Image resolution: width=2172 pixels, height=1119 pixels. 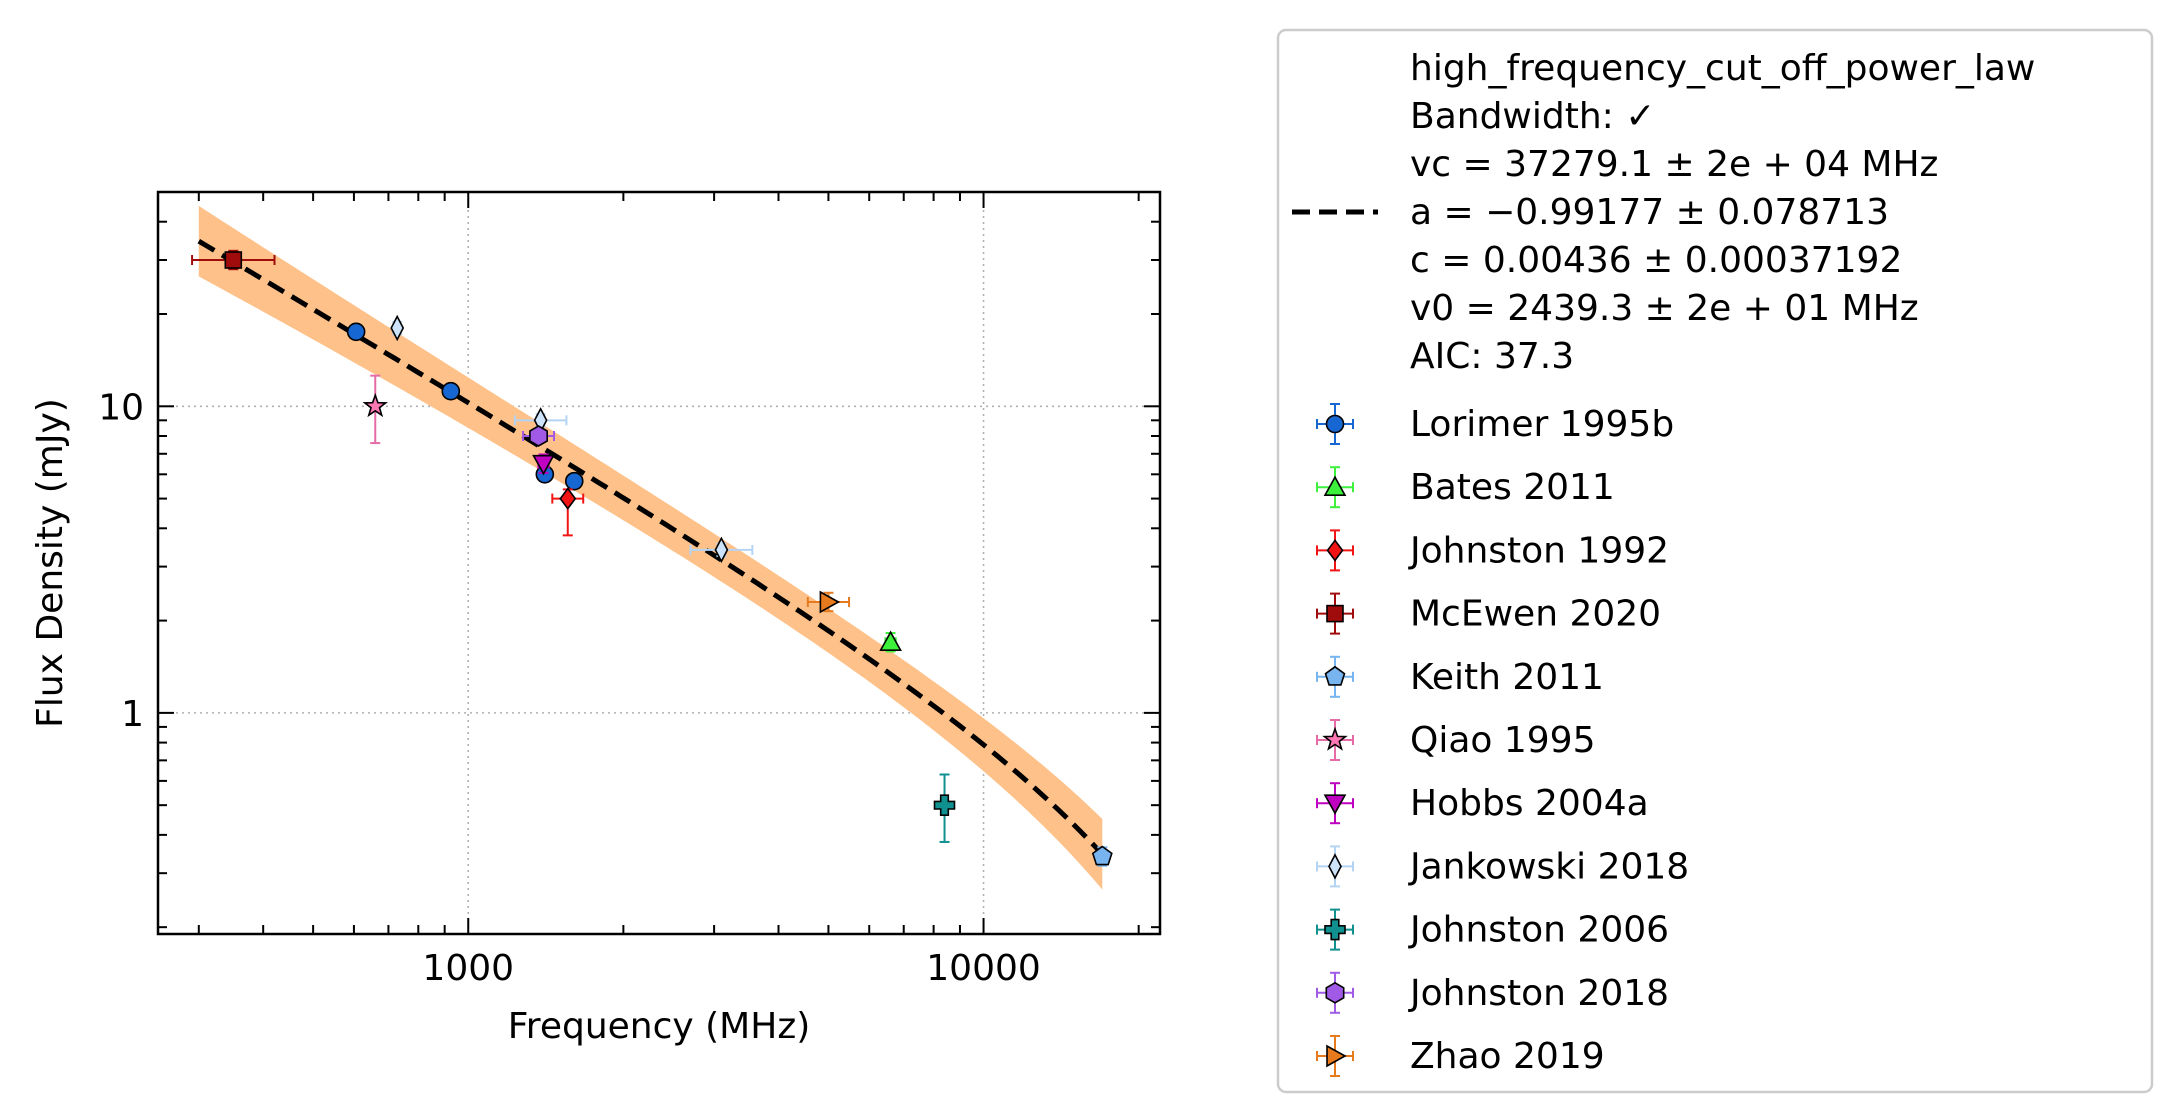 I want to click on series-mcewen-2020, so click(x=233, y=260).